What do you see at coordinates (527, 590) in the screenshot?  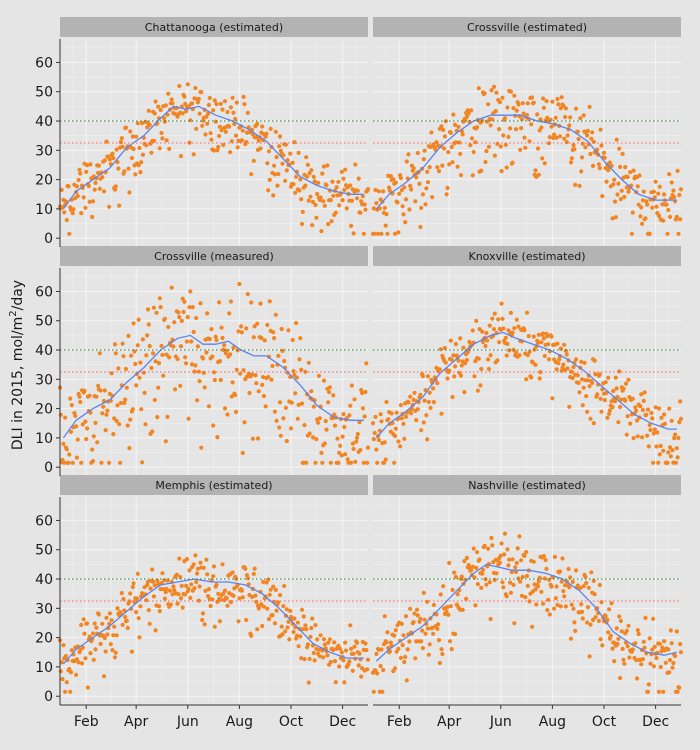 I see `panel-5: Nashville (estimated)` at bounding box center [527, 590].